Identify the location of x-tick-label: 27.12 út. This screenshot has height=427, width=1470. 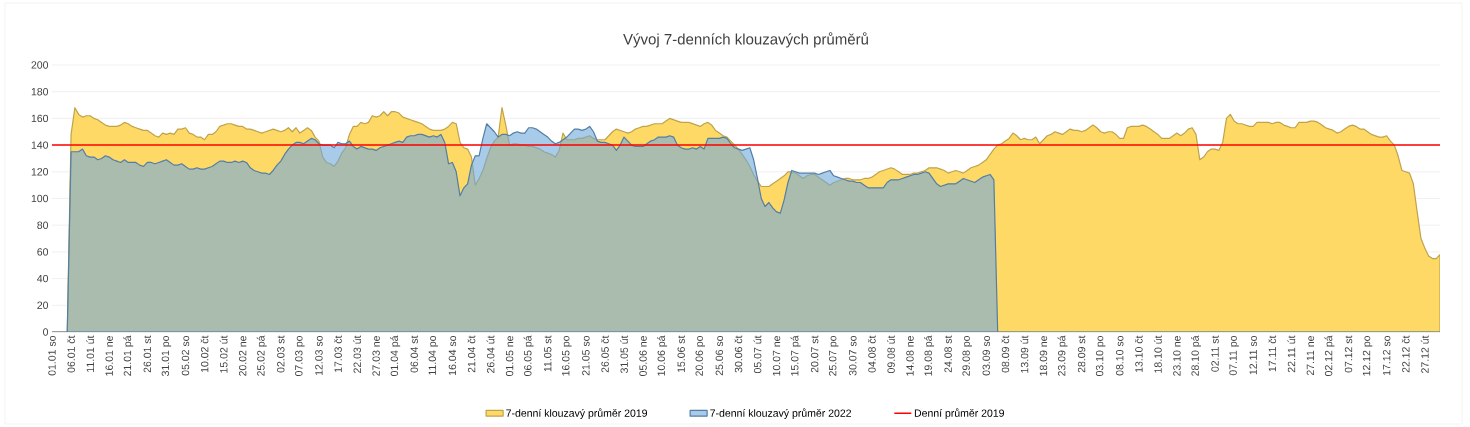
(1424, 354).